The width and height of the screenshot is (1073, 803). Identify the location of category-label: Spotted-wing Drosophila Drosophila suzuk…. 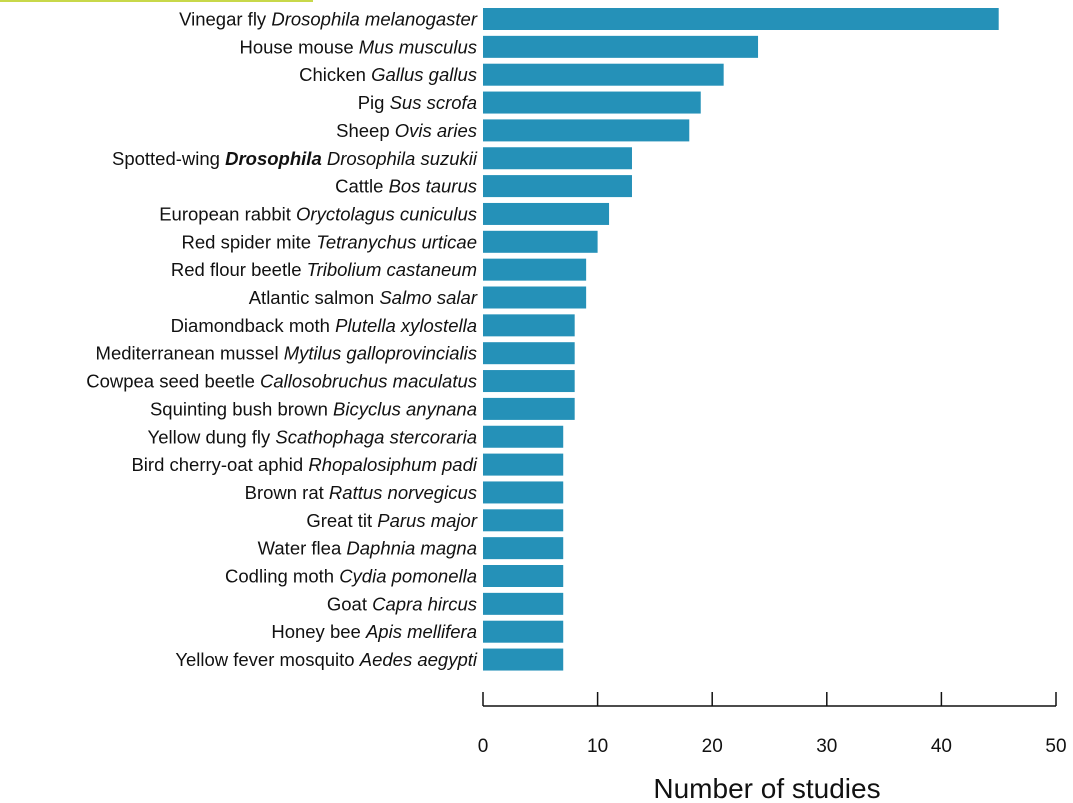
(295, 158).